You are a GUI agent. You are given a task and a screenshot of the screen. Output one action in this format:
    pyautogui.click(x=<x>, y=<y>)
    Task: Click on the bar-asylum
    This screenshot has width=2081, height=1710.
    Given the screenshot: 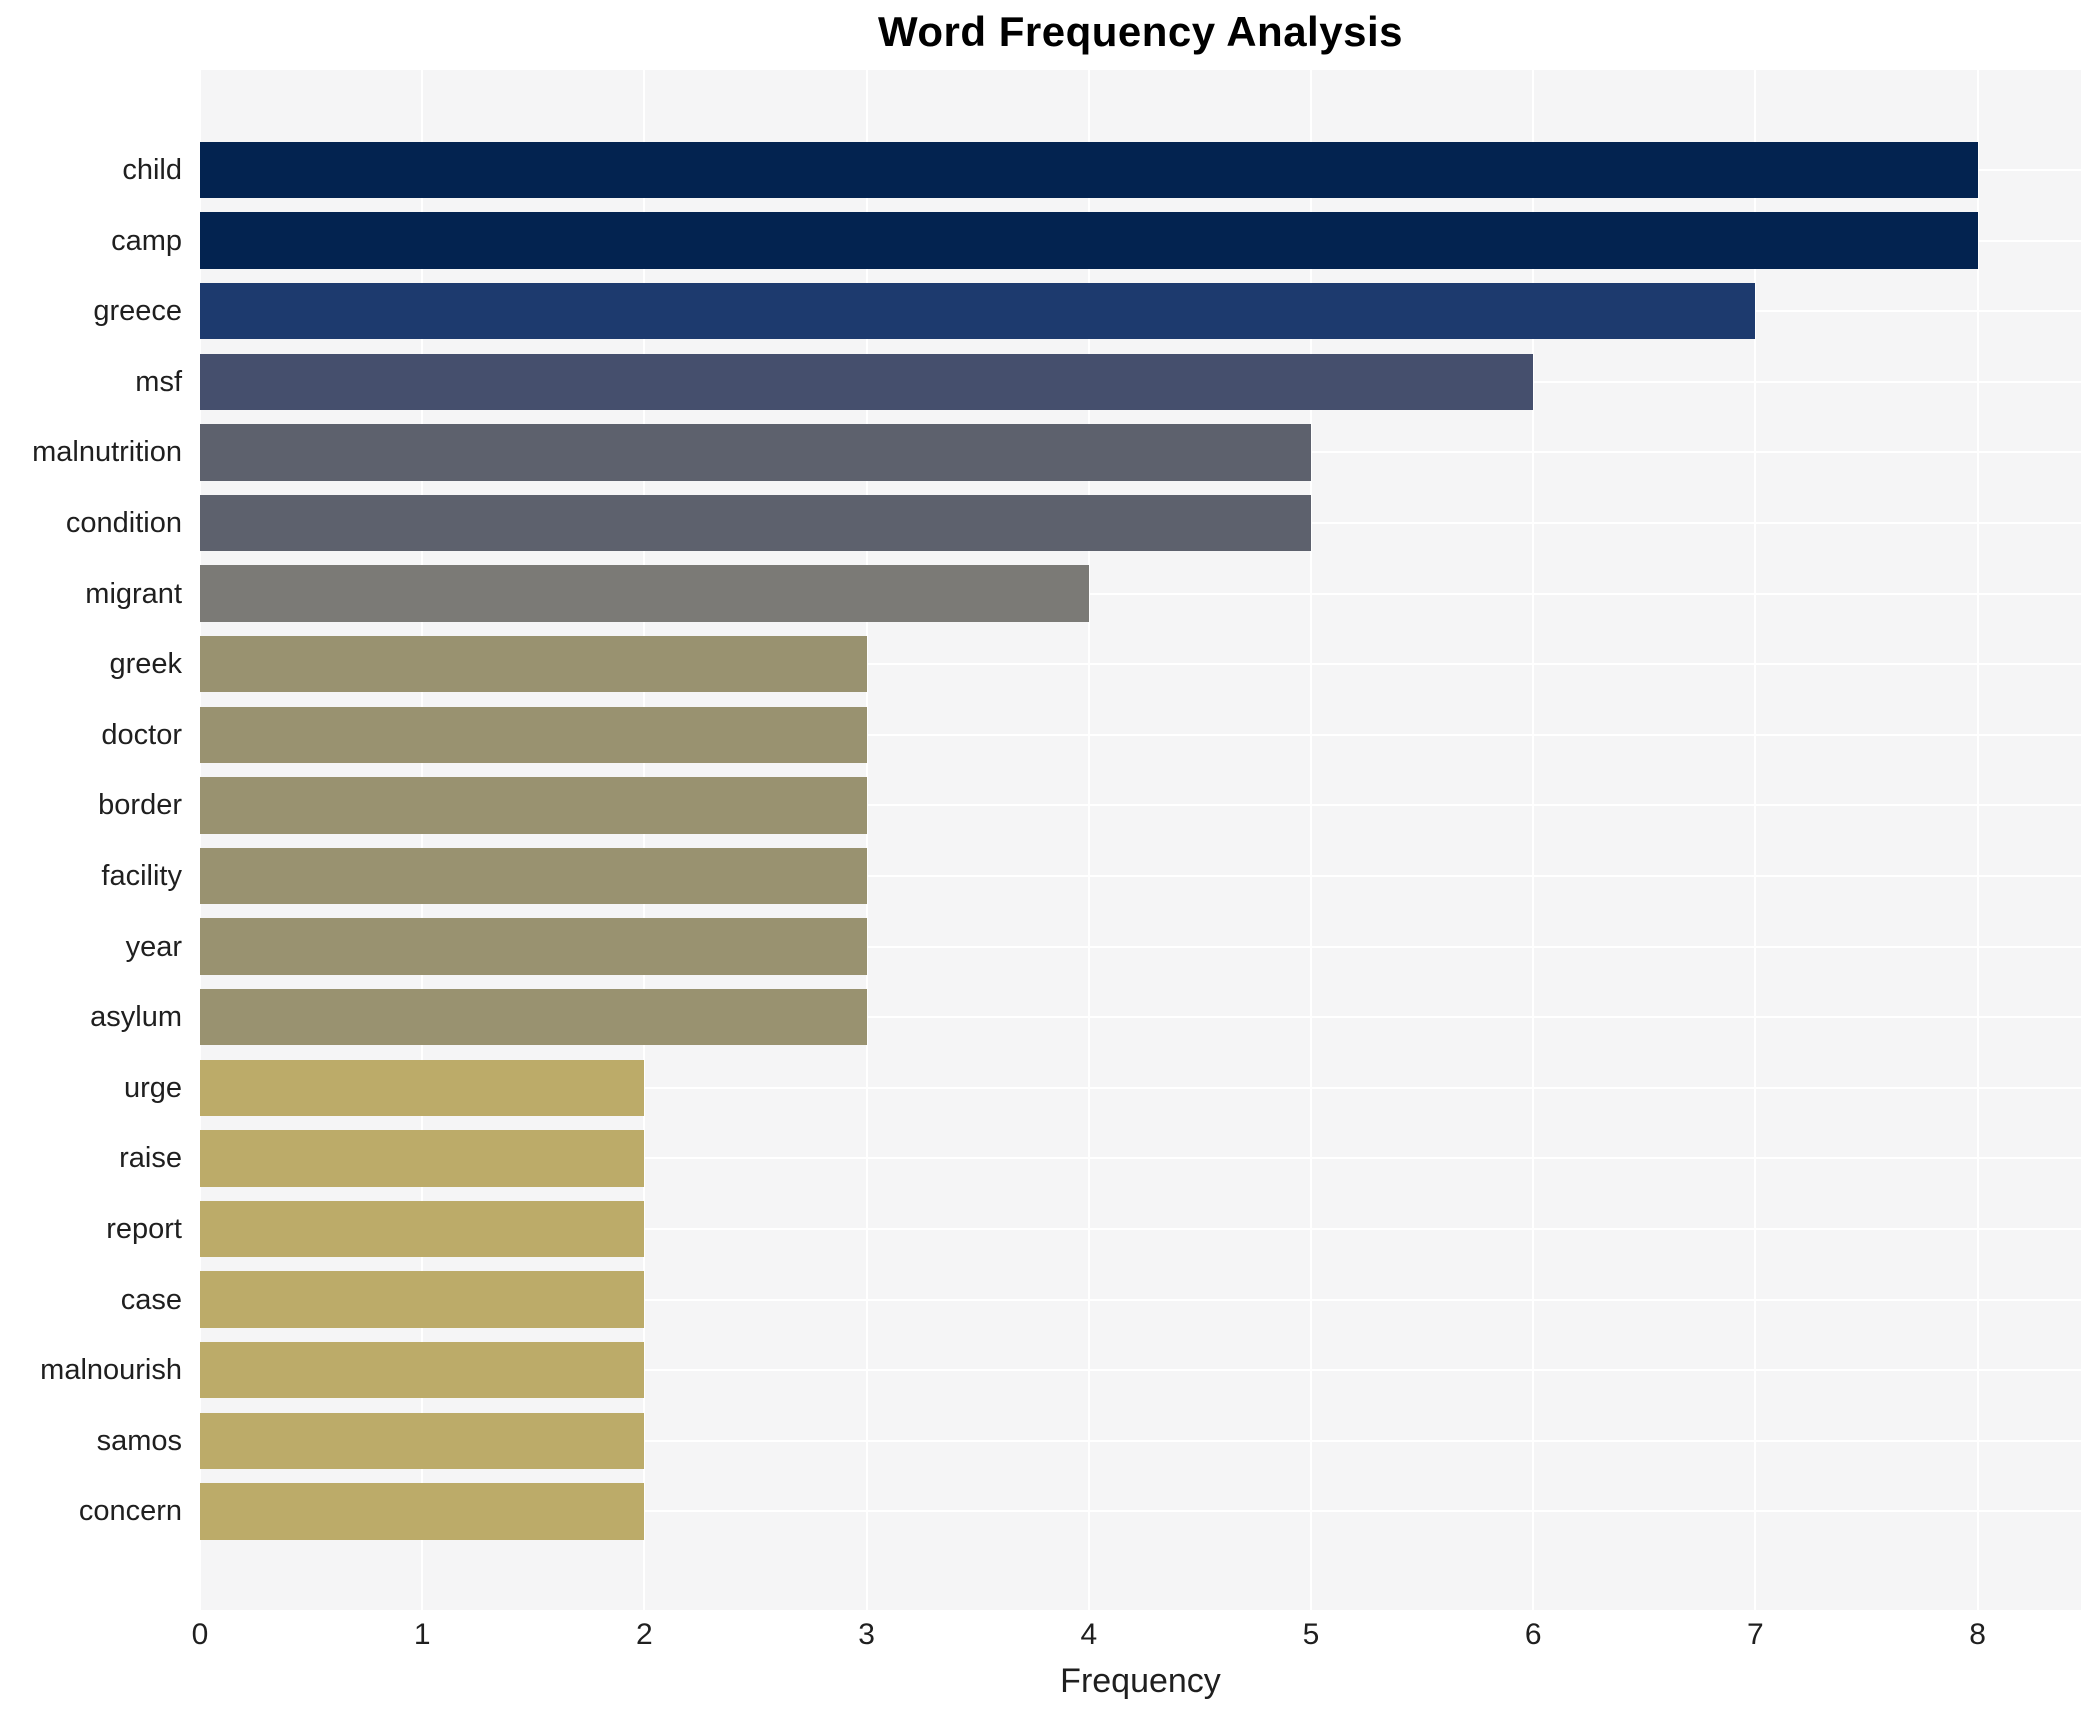 What is the action you would take?
    pyautogui.click(x=533, y=1017)
    